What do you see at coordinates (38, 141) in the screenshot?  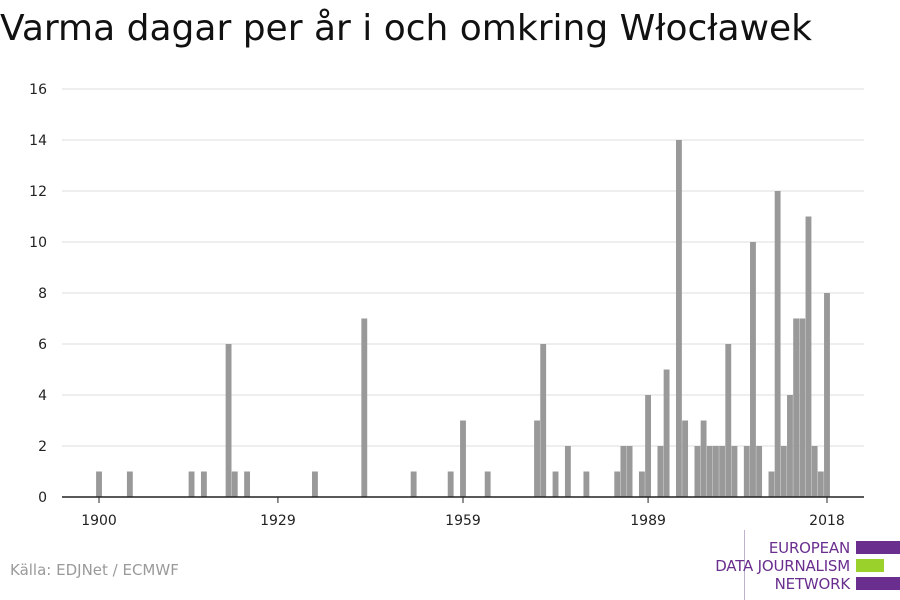 I see `y-tick-label: 14` at bounding box center [38, 141].